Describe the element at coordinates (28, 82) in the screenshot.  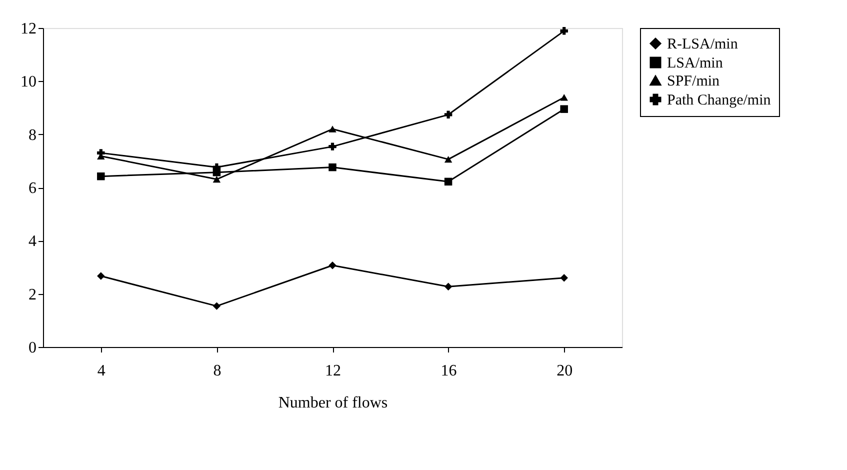
I see `y-tick-label: 10` at that location.